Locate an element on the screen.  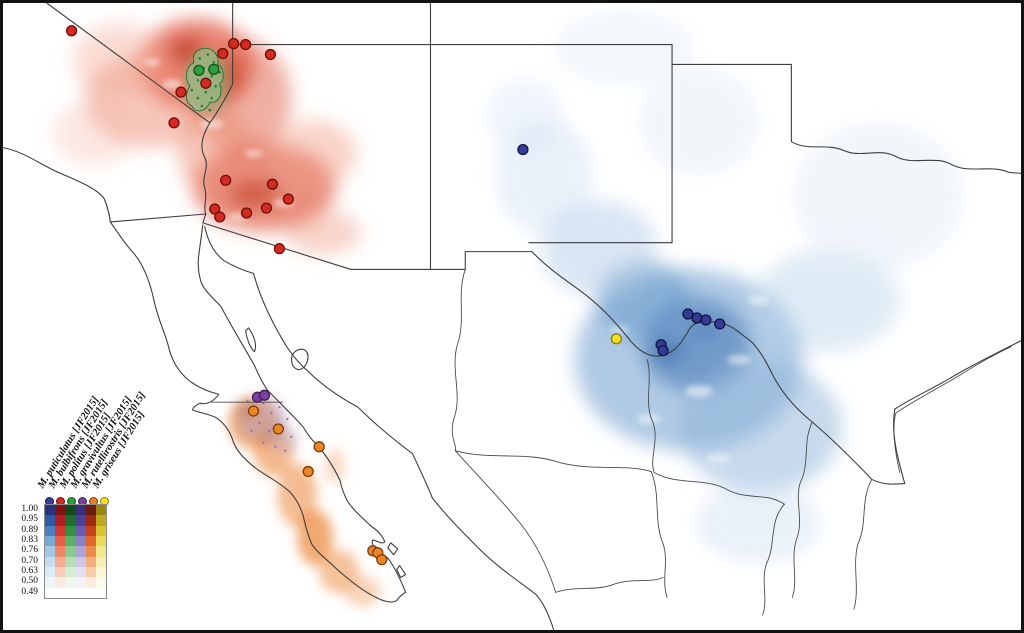
raster-white-mottle-blue is located at coordinates (689, 379).